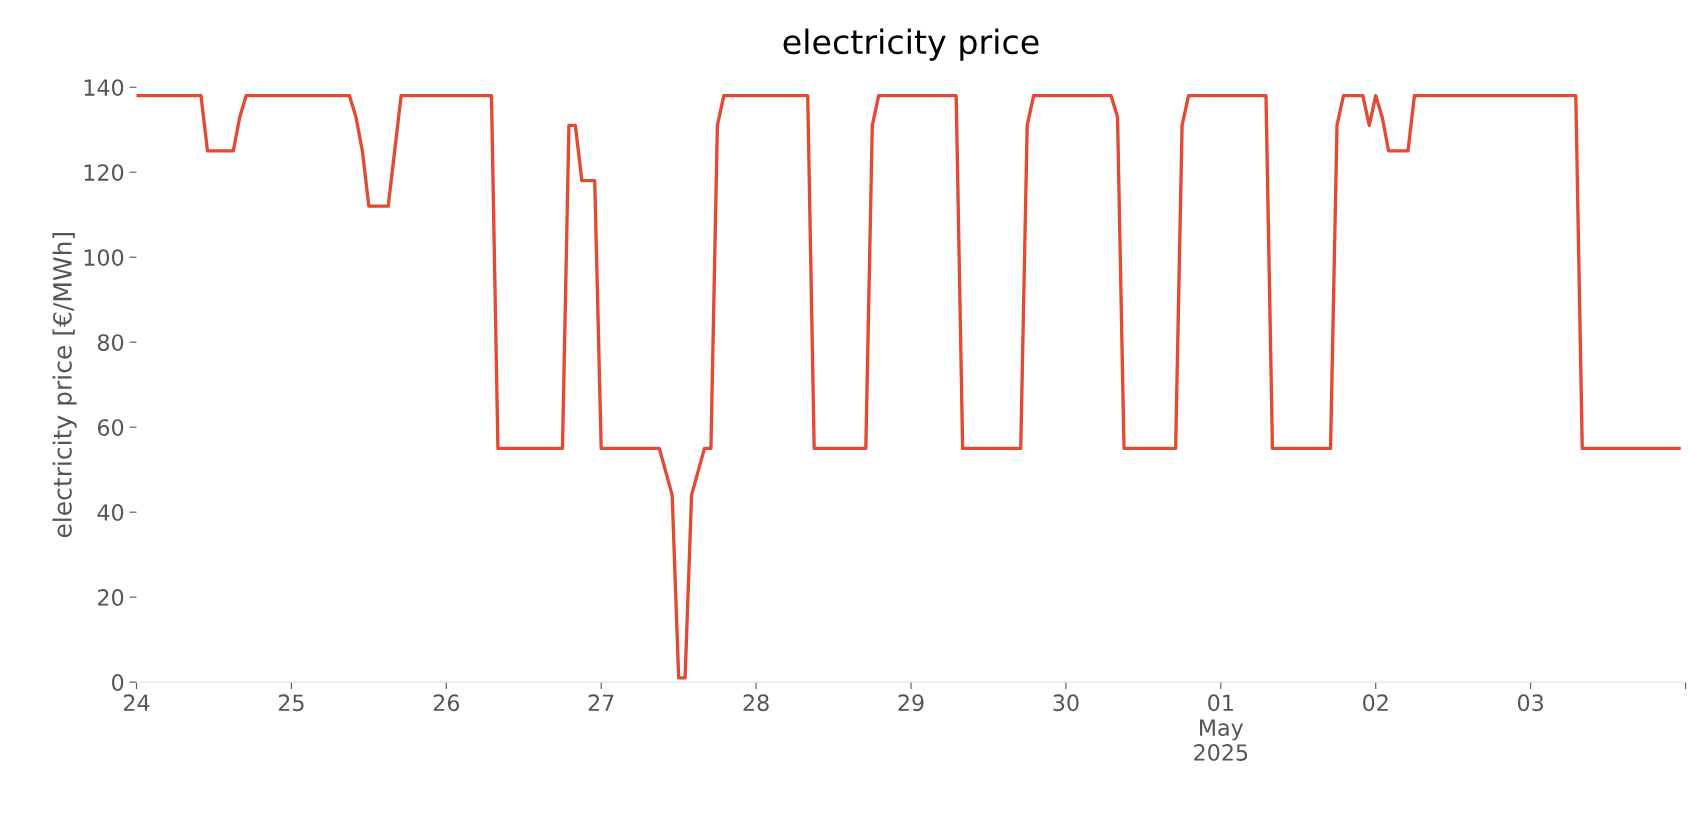 The image size is (1706, 815). Describe the element at coordinates (110, 427) in the screenshot. I see `y-tick-label: 60` at that location.